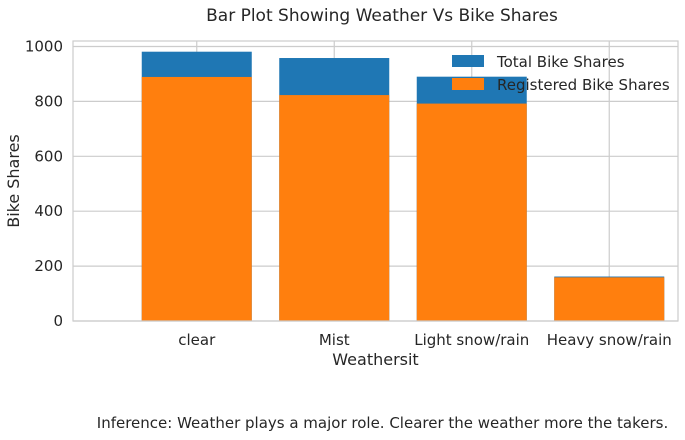 Image resolution: width=685 pixels, height=440 pixels. Describe the element at coordinates (609, 340) in the screenshot. I see `x-tick-label-3: Heavy snow/rain` at that location.